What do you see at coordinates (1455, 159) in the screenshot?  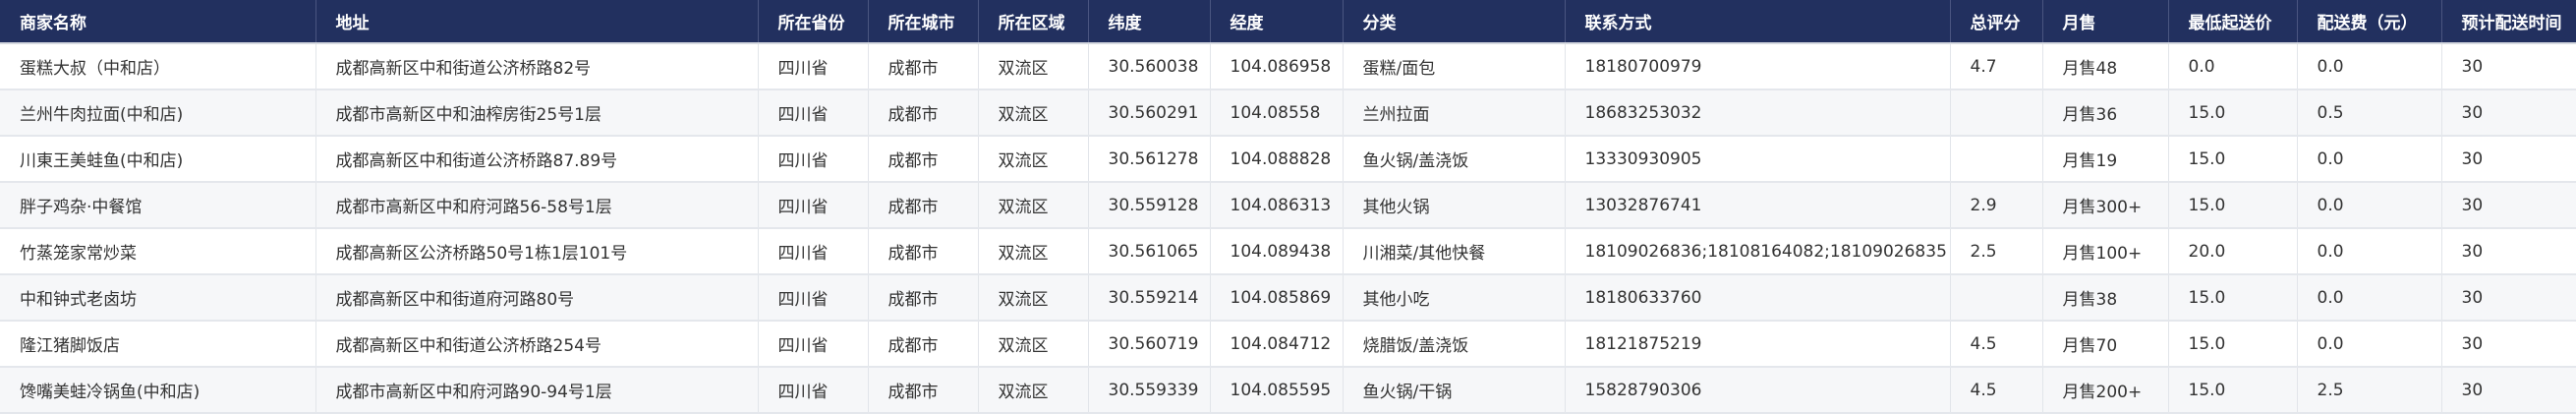 I see `table-cell: 鱼火锅/盖浇饭` at bounding box center [1455, 159].